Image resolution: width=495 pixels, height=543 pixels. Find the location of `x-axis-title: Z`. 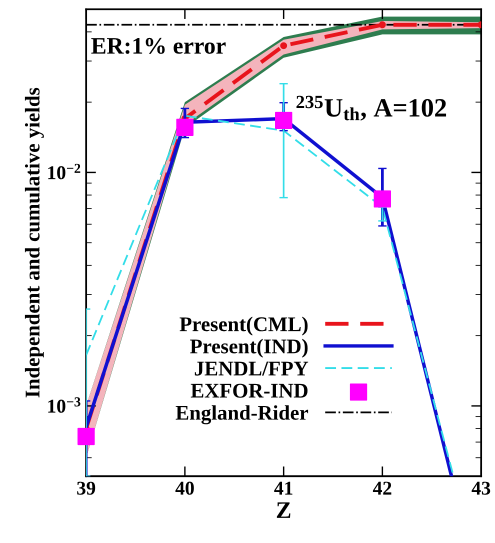

x-axis-title: Z is located at coordinates (283, 510).